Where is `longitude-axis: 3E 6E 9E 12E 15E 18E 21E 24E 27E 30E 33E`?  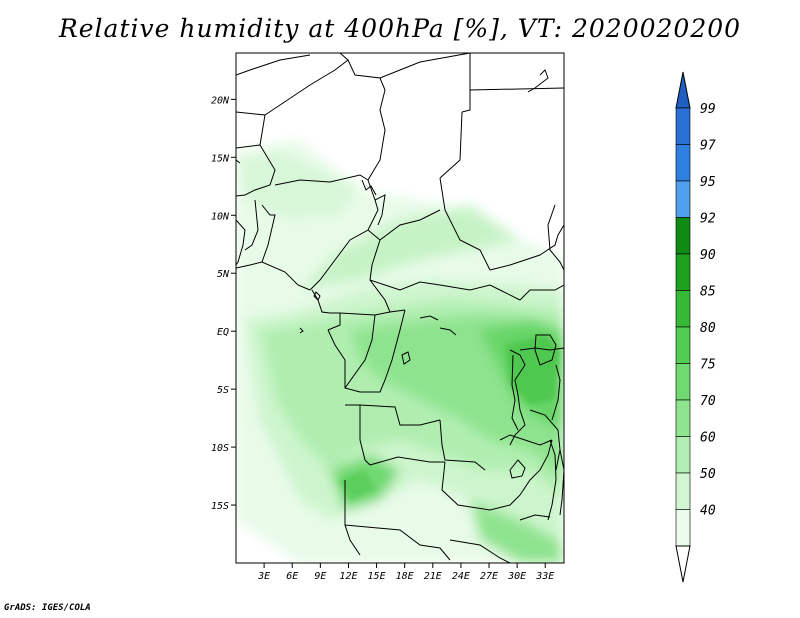 longitude-axis: 3E 6E 9E 12E 15E 18E 21E 24E 27E 30E 33E is located at coordinates (405, 572).